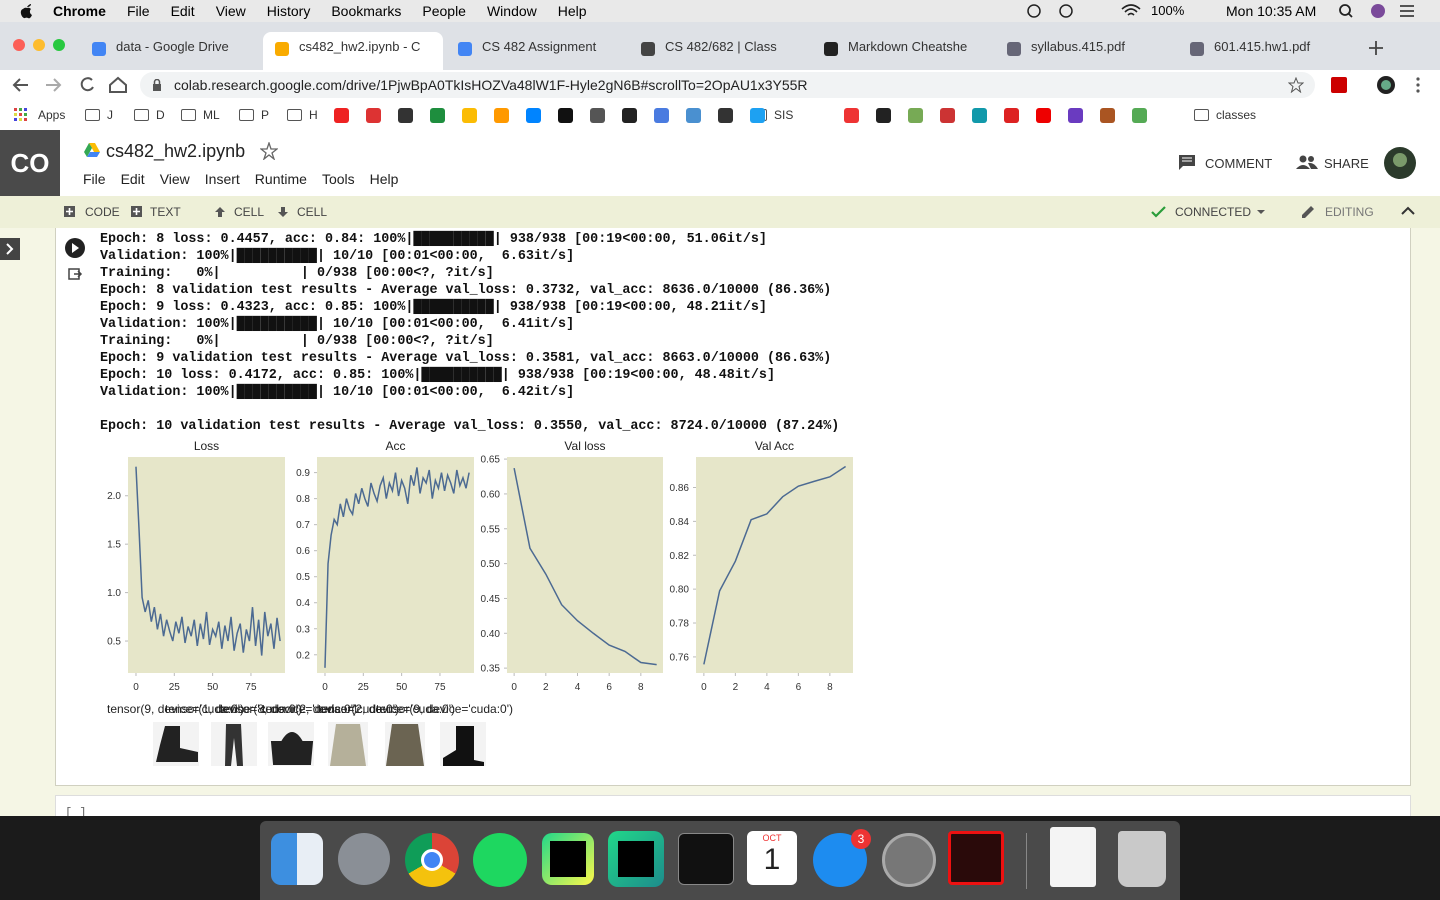 The height and width of the screenshot is (900, 1440). Describe the element at coordinates (908, 46) in the screenshot. I see `tab: Markdown Cheatshe` at that location.